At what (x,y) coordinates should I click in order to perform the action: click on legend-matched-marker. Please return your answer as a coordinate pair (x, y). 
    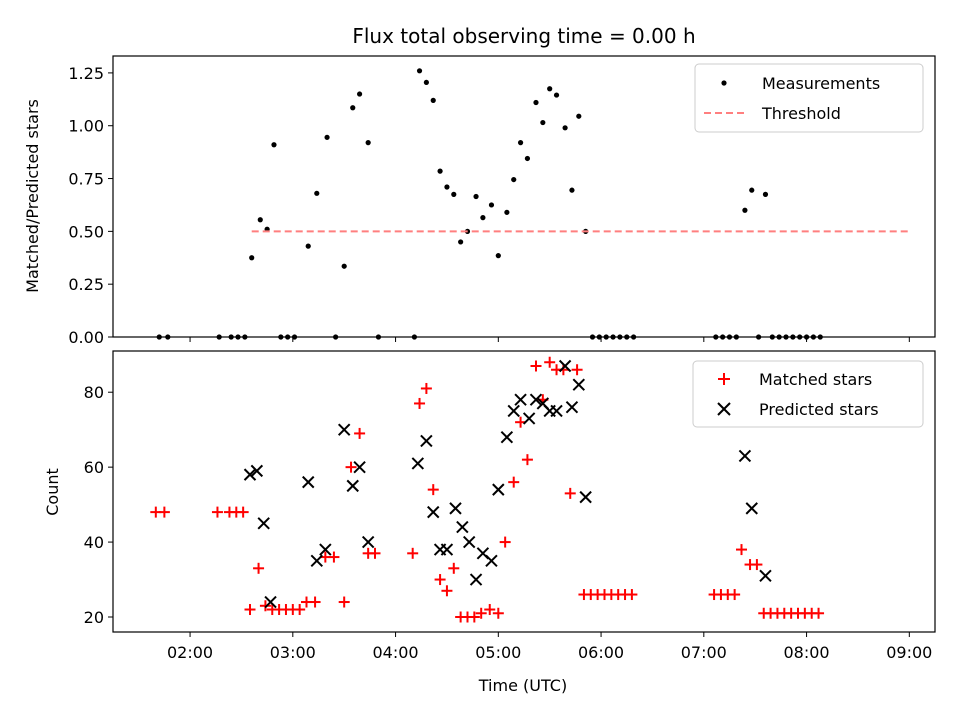
    Looking at the image, I should click on (724, 379).